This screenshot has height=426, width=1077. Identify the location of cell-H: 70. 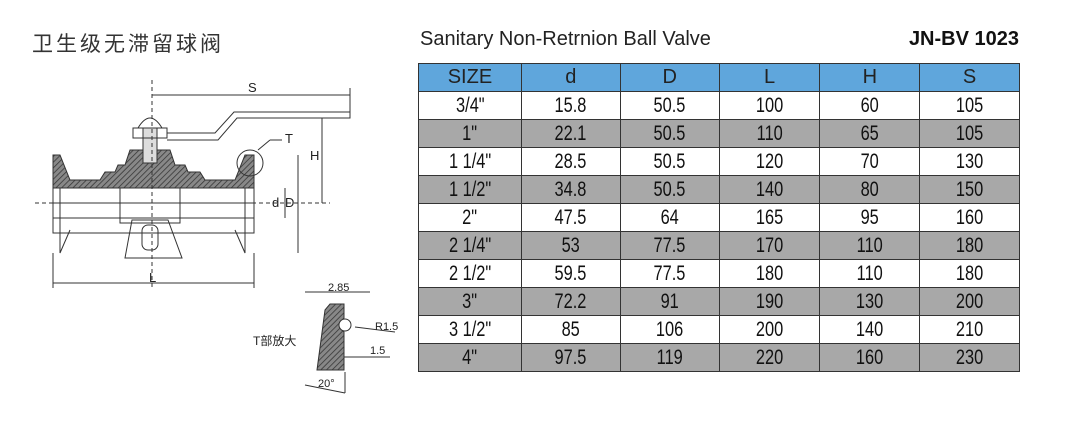
(870, 161).